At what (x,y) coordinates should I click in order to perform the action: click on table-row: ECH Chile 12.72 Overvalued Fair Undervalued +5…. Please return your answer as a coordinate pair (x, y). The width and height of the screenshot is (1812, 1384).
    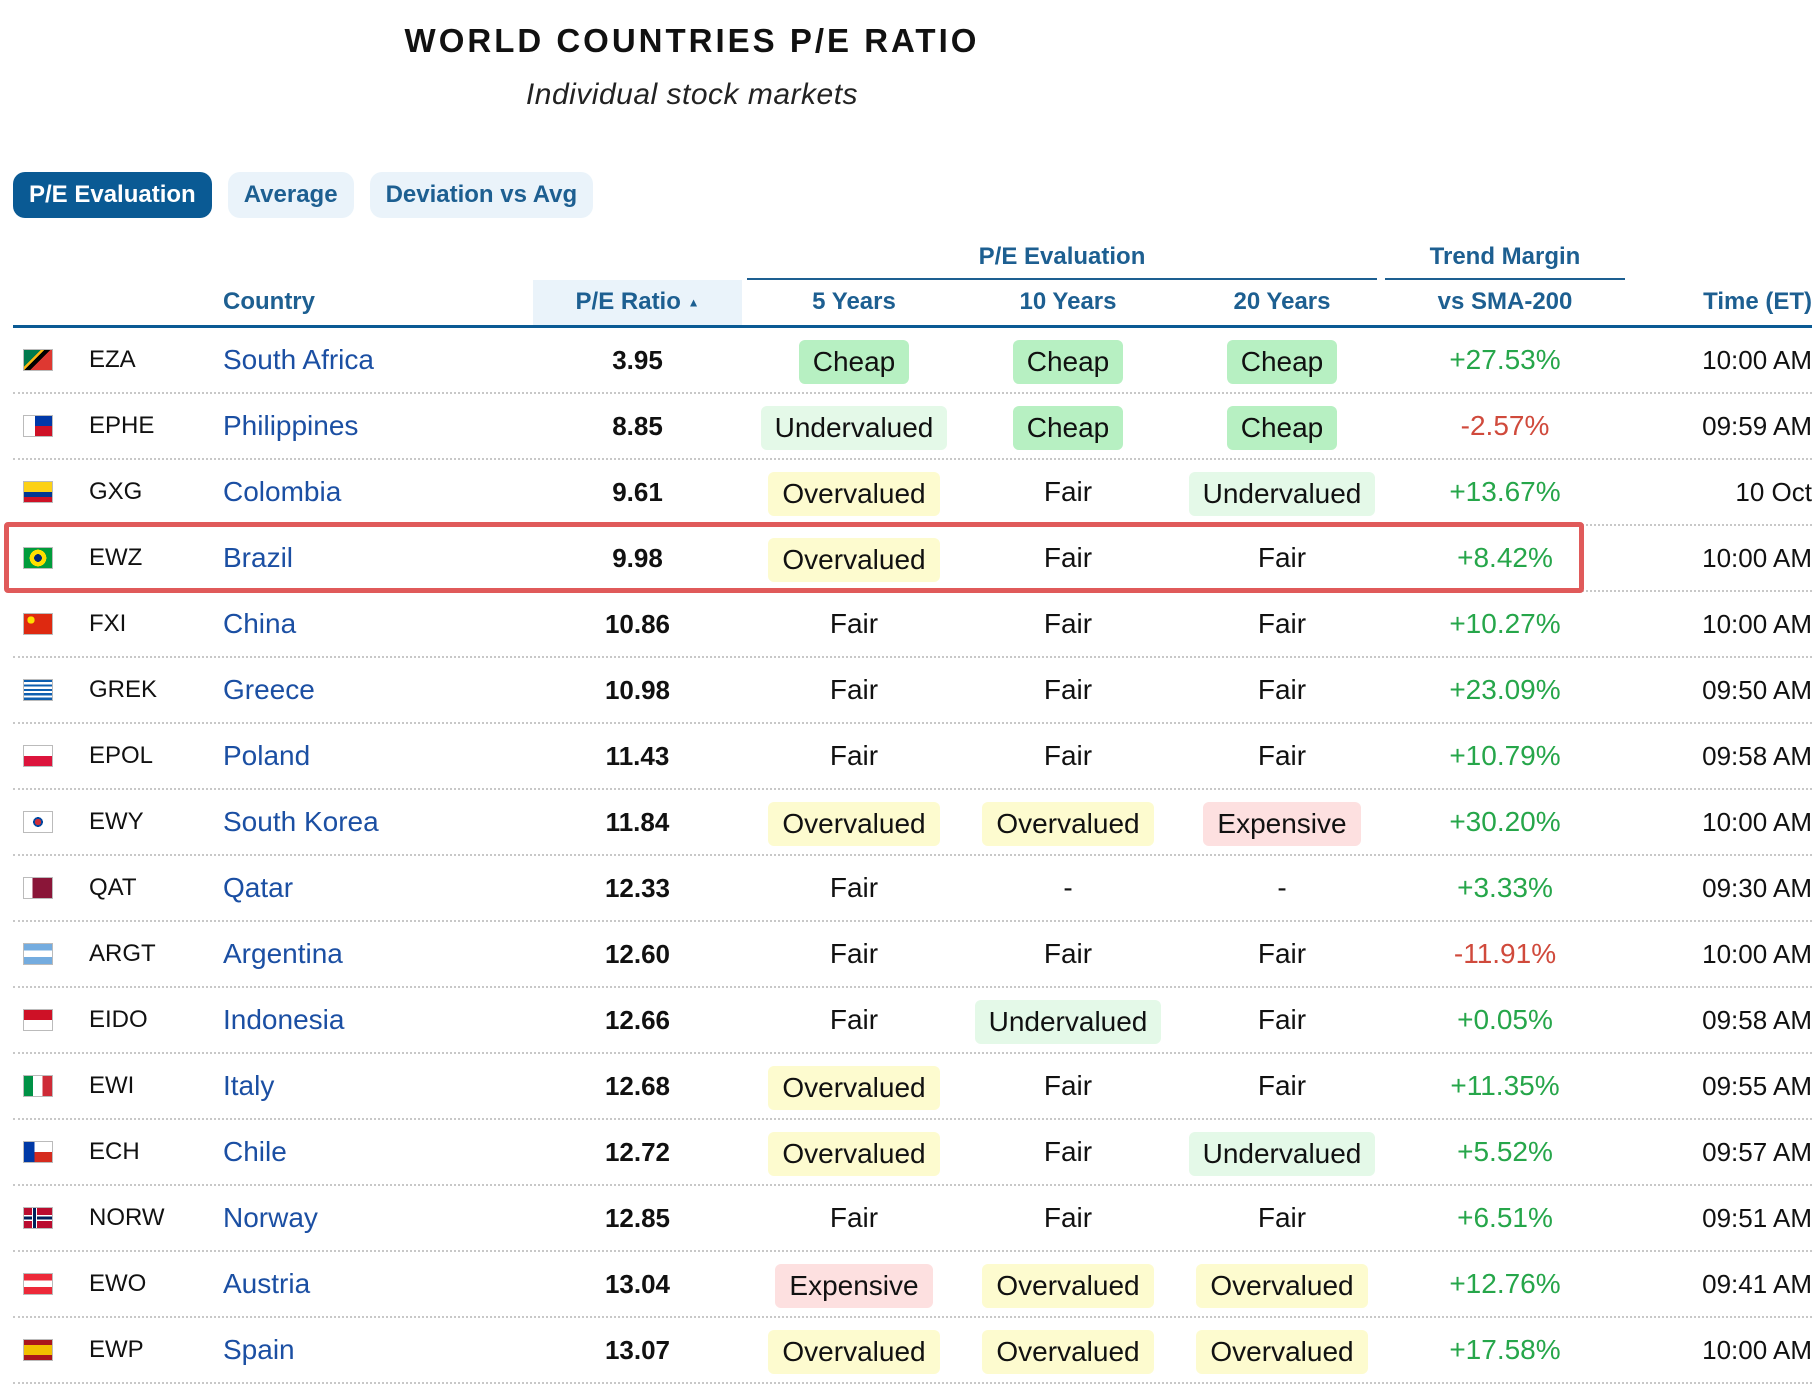
    Looking at the image, I should click on (912, 1153).